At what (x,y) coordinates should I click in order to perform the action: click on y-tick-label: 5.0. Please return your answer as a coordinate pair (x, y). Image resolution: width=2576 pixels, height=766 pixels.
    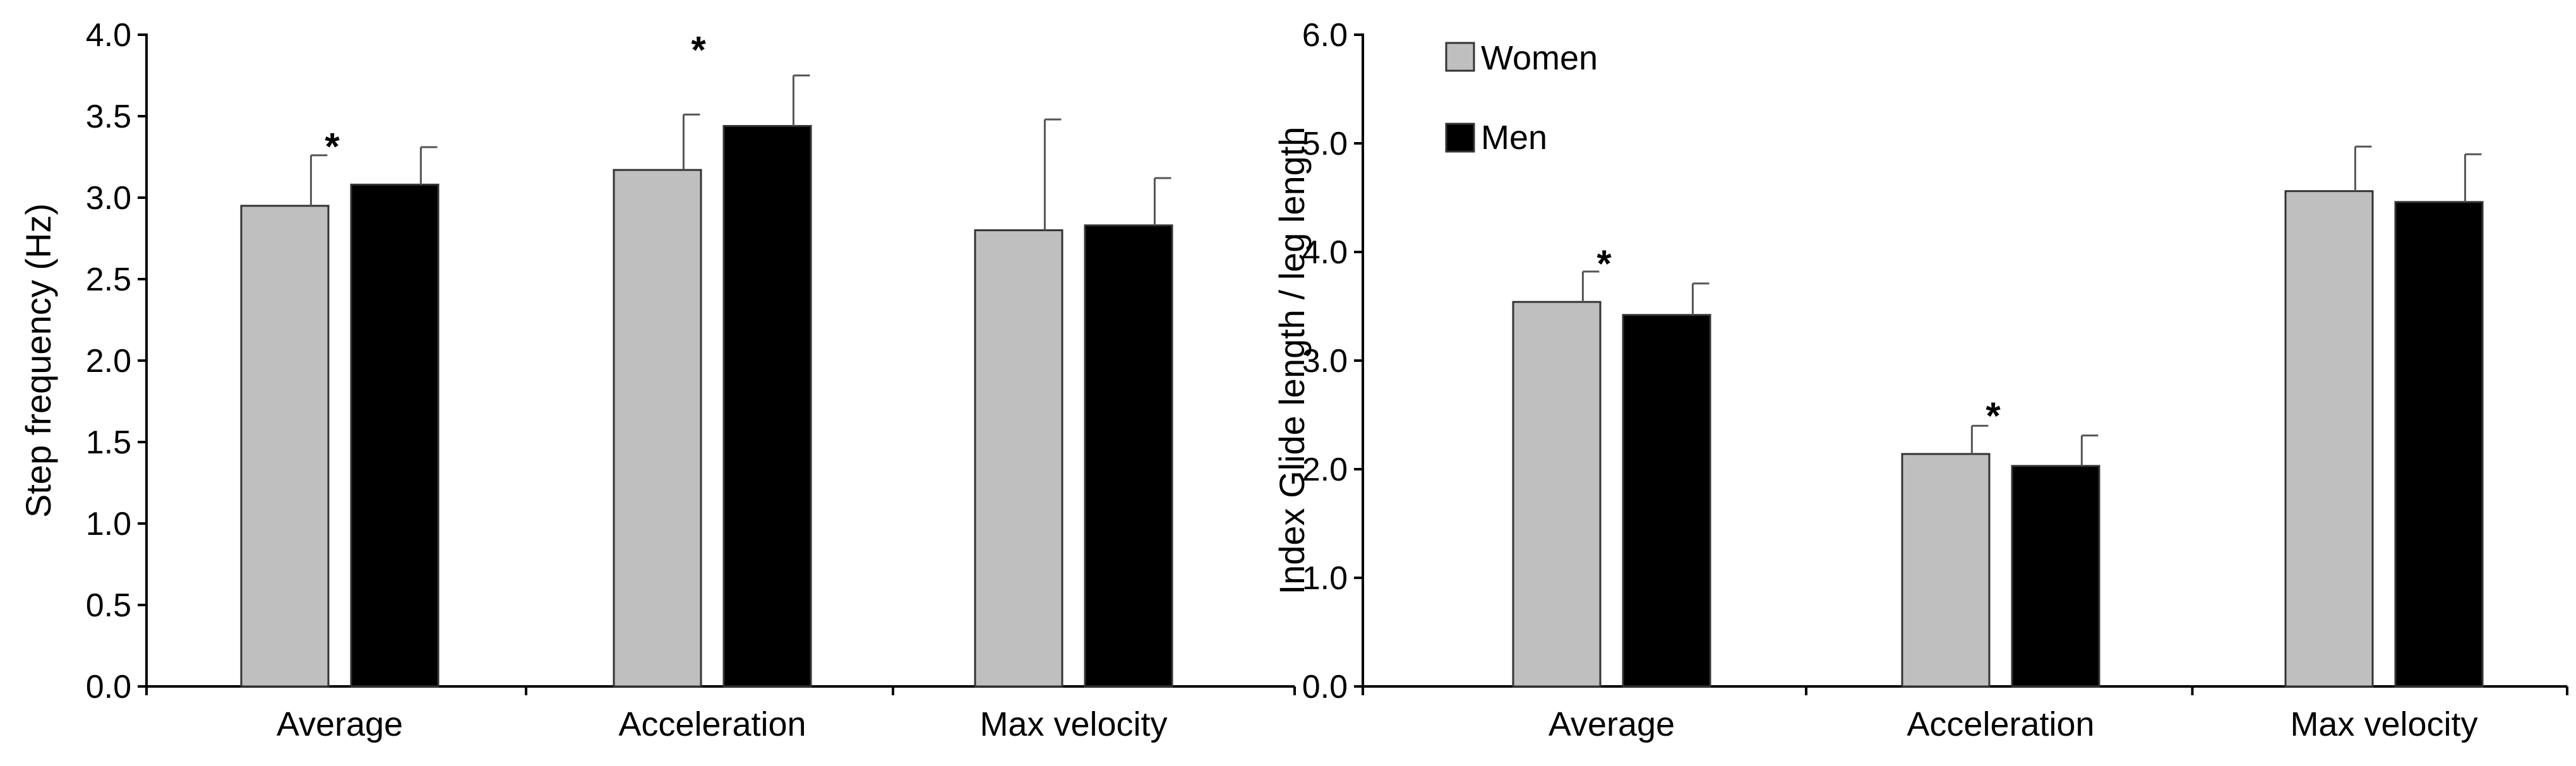
    Looking at the image, I should click on (1325, 144).